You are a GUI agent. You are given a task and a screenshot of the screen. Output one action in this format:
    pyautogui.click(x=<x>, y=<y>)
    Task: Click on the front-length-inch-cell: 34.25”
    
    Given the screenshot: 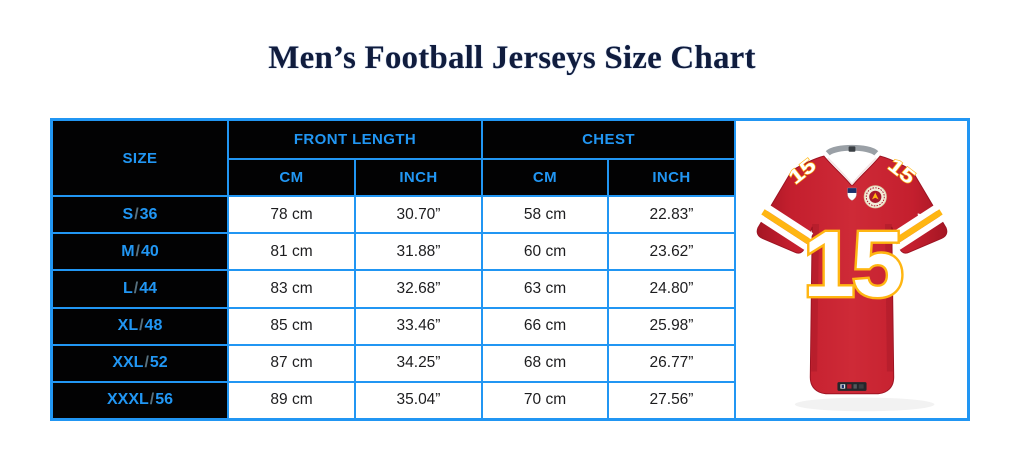 What is the action you would take?
    pyautogui.click(x=418, y=363)
    